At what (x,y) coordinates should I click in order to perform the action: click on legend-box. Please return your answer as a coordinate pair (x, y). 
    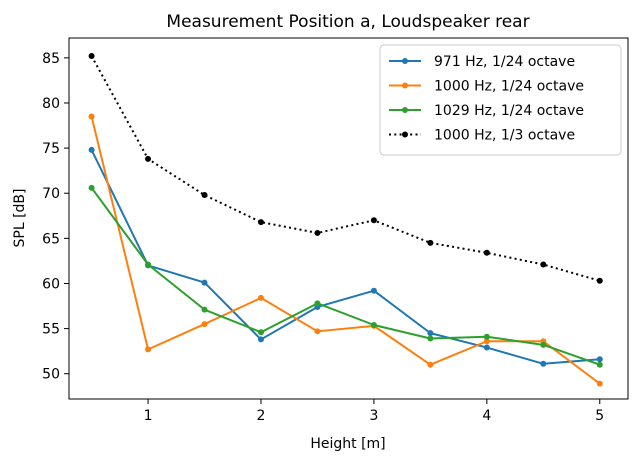
    Looking at the image, I should click on (500, 100).